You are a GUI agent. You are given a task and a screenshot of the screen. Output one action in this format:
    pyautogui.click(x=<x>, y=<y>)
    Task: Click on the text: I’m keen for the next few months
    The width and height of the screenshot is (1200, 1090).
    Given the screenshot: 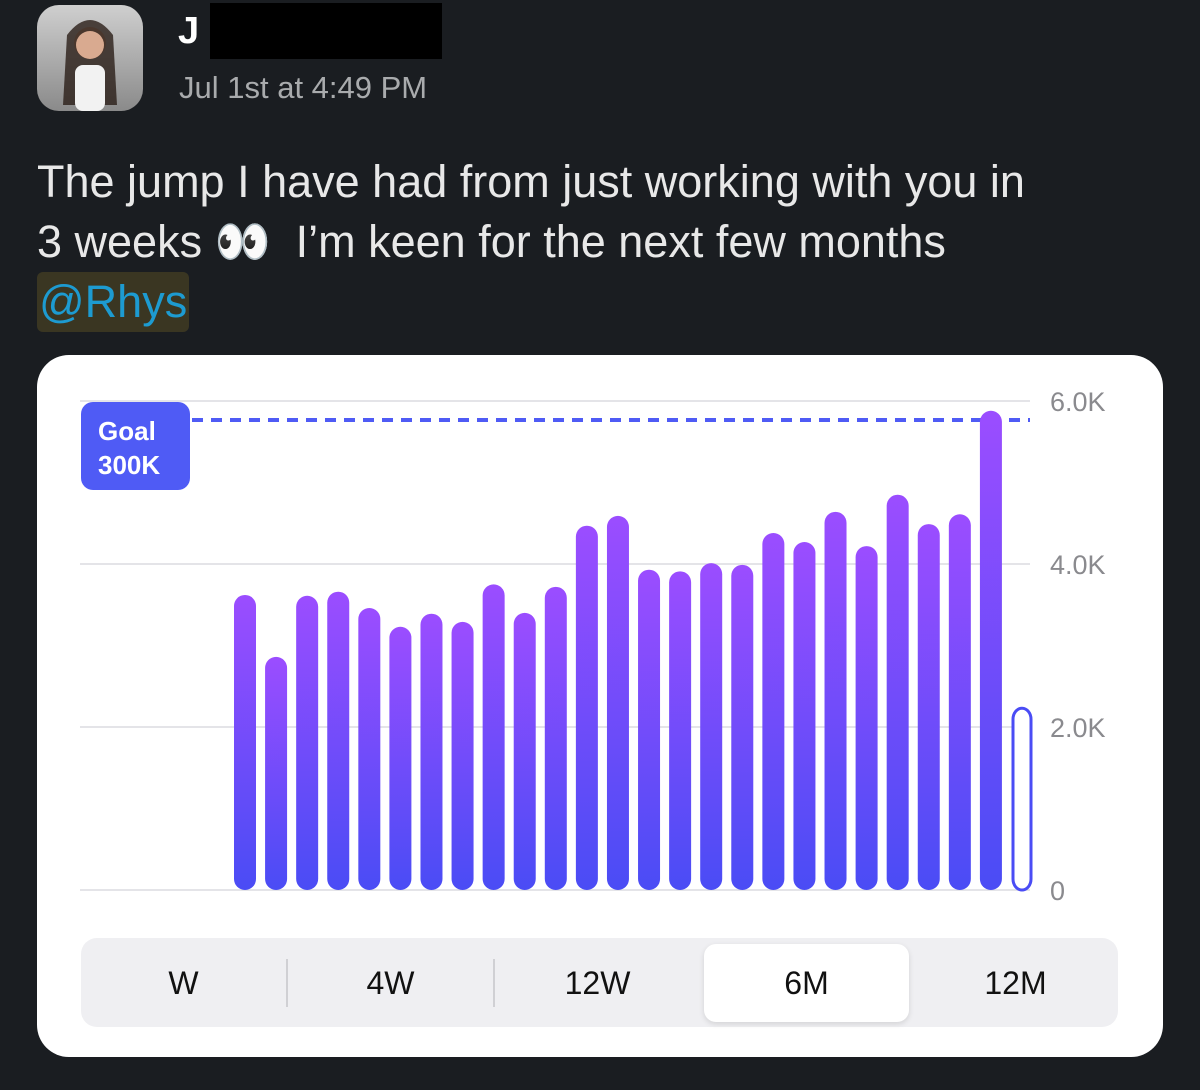 What is the action you would take?
    pyautogui.click(x=608, y=241)
    